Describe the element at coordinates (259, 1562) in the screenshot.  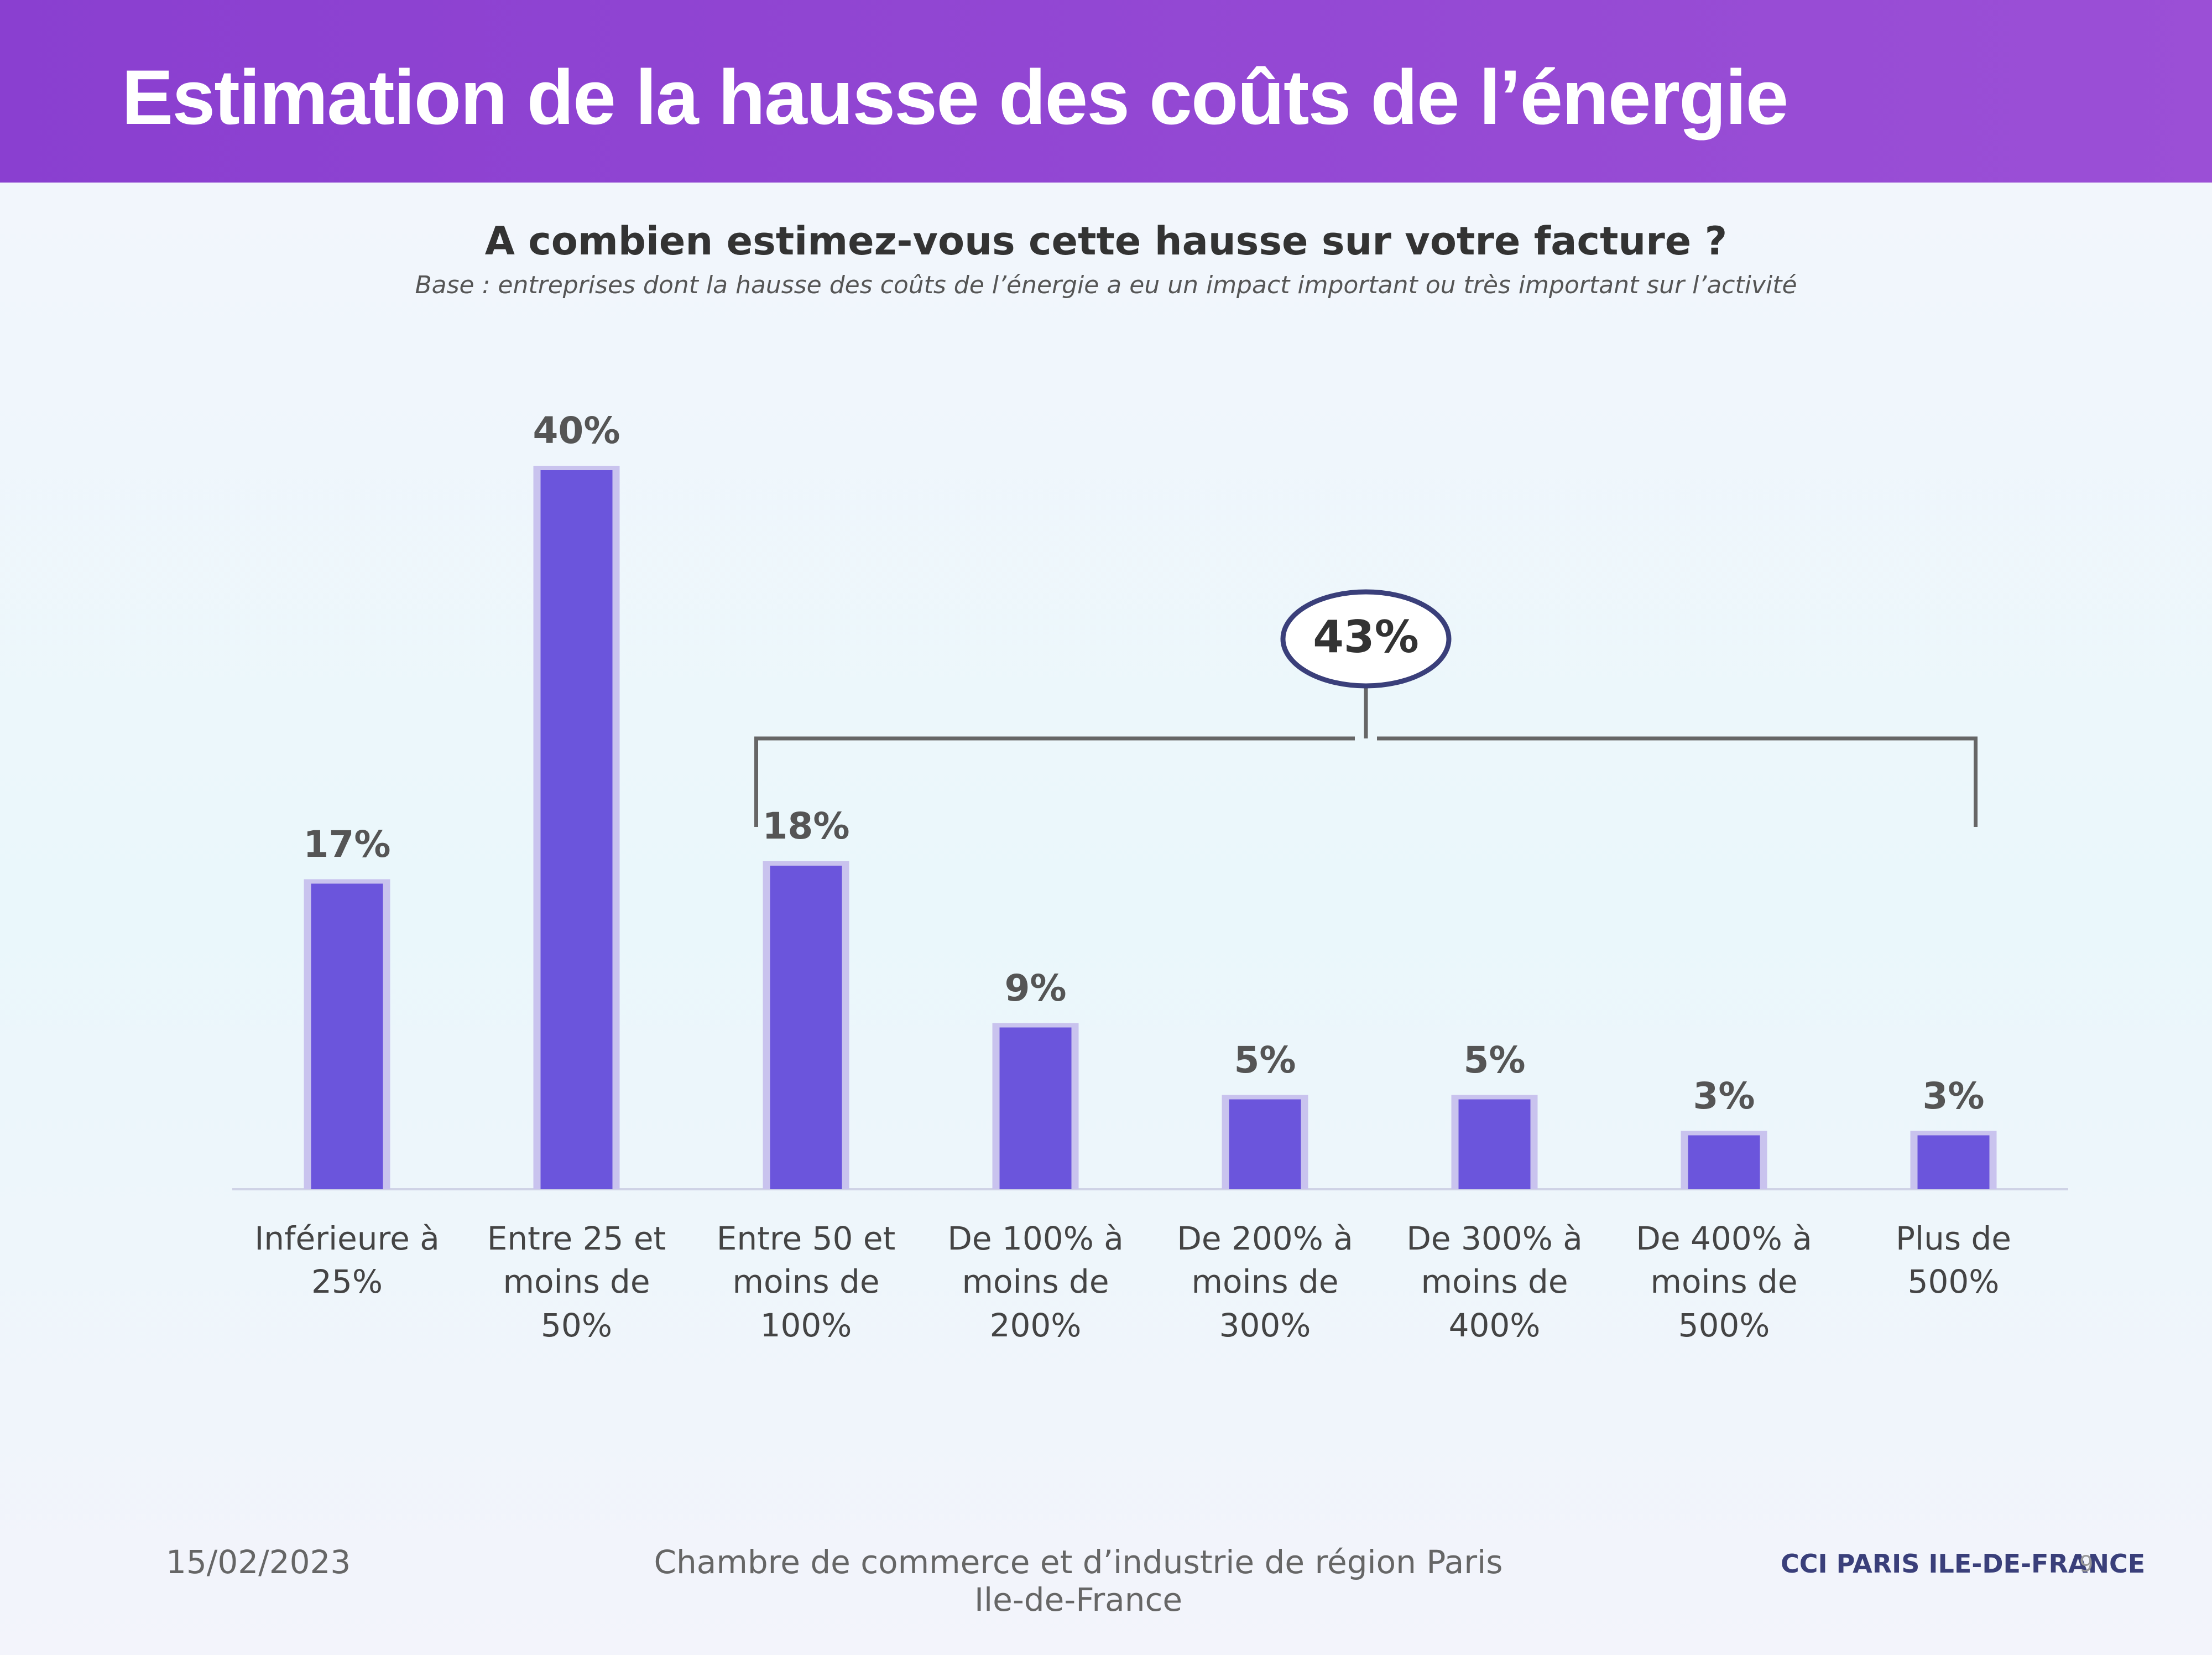
I see `footer-date: 15/02/2023` at that location.